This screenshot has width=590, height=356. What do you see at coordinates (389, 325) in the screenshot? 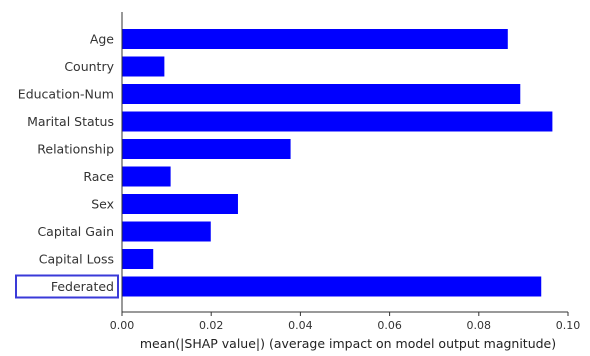
I see `x-tick-label: 0.06` at bounding box center [389, 325].